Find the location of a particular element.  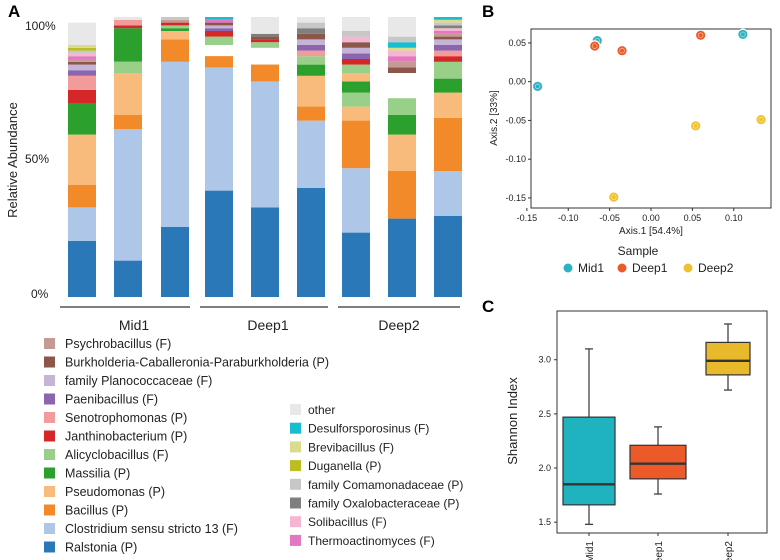

panel-b-x-tick-label-1: -0.10 is located at coordinates (568, 218).